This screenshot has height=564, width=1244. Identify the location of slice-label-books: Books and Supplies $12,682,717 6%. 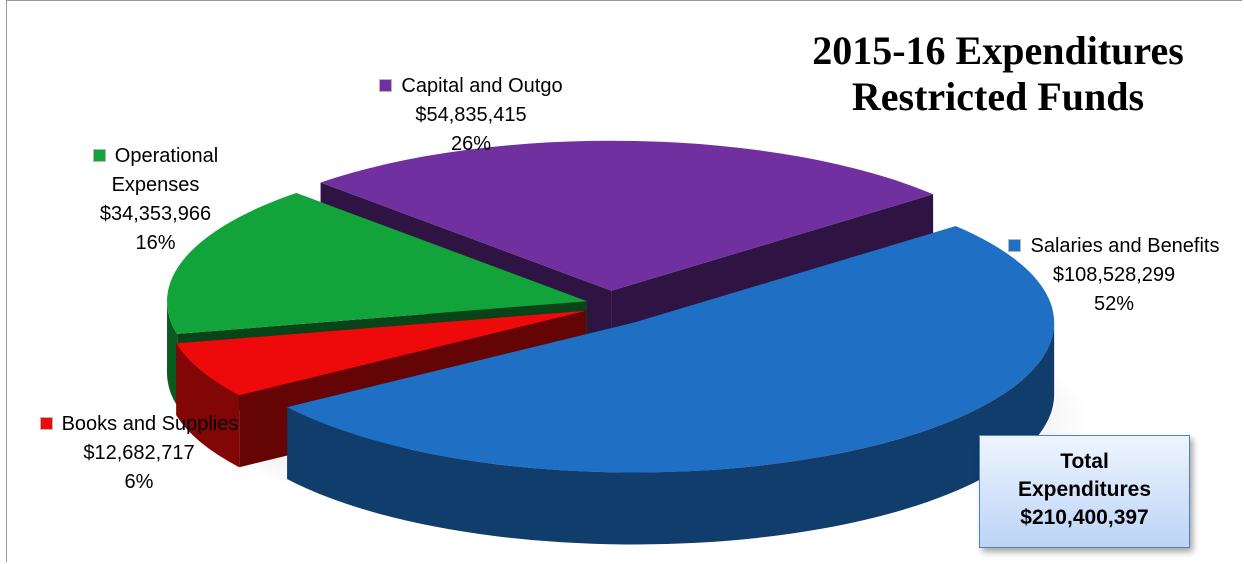
(139, 453).